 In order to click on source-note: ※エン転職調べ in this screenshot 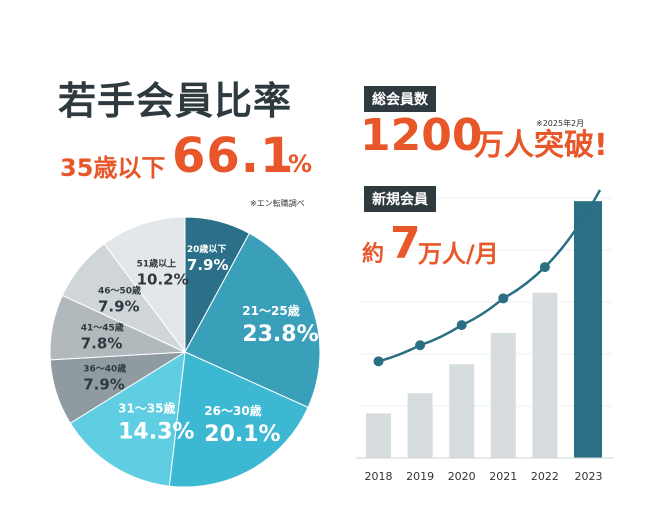, I will do `click(277, 203)`.